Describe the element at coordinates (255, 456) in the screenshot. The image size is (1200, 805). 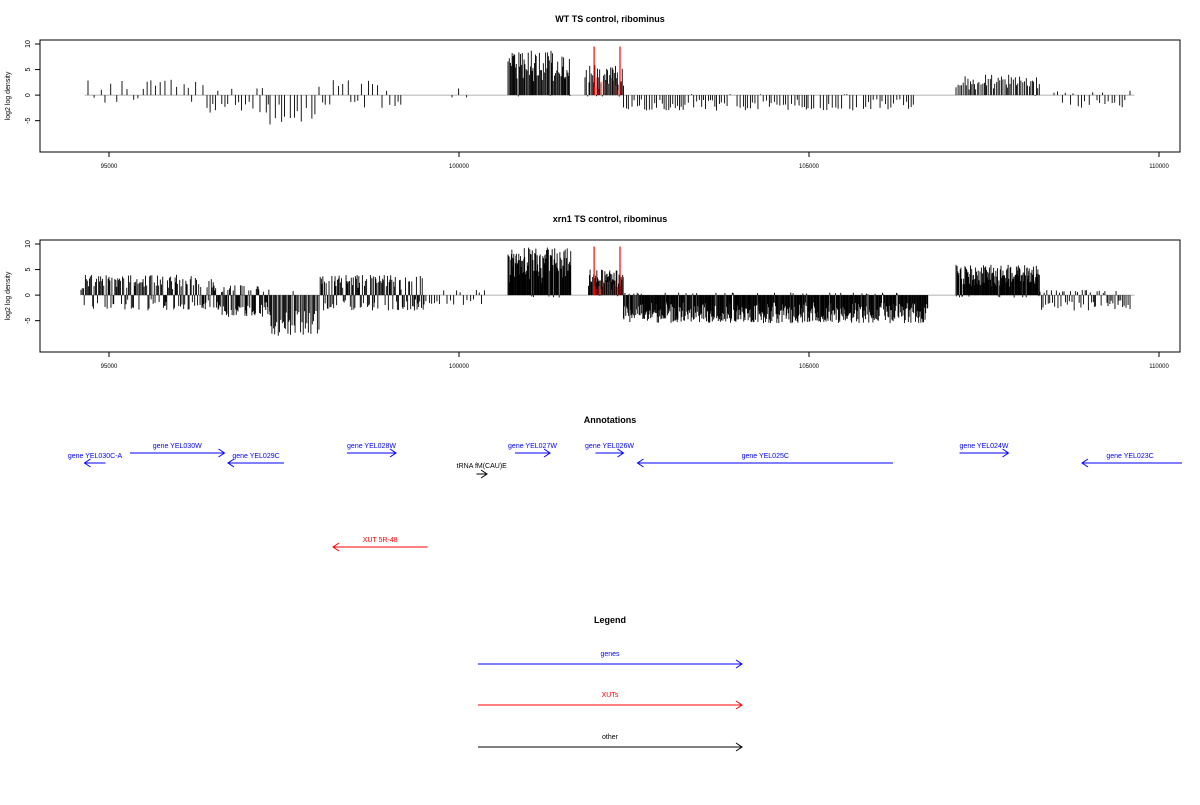
I see `feature-label: gene YEL029C` at that location.